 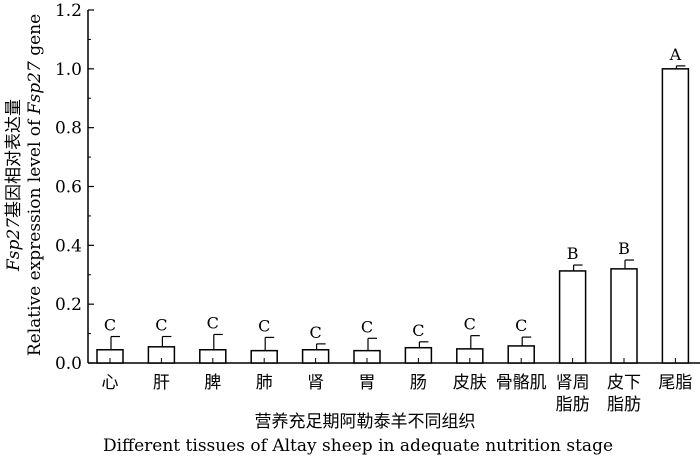 I want to click on x-category-label: 尾脂, so click(x=675, y=383).